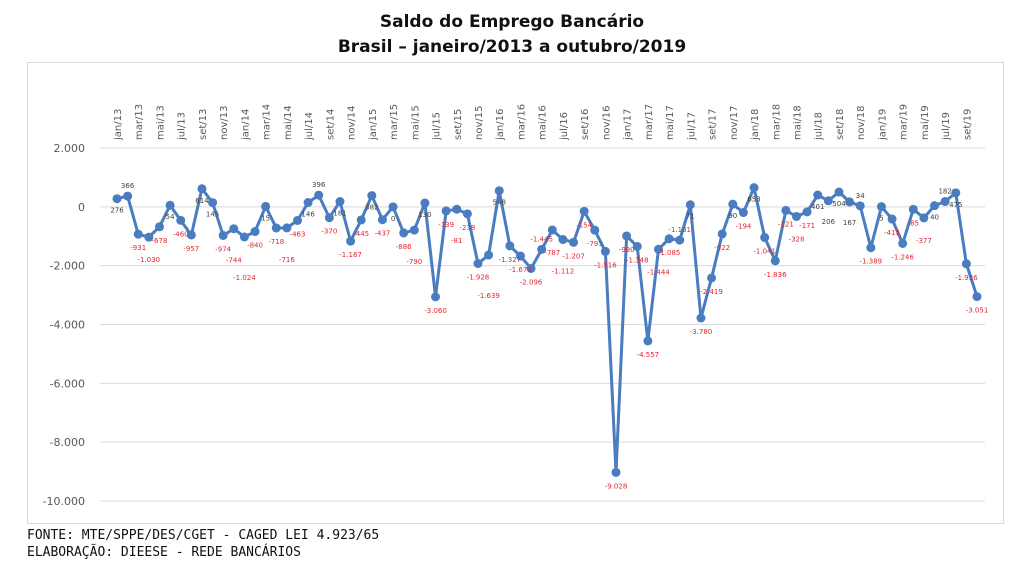  Describe the element at coordinates (67, 266) in the screenshot. I see `y-tick-label: -2.000` at that location.